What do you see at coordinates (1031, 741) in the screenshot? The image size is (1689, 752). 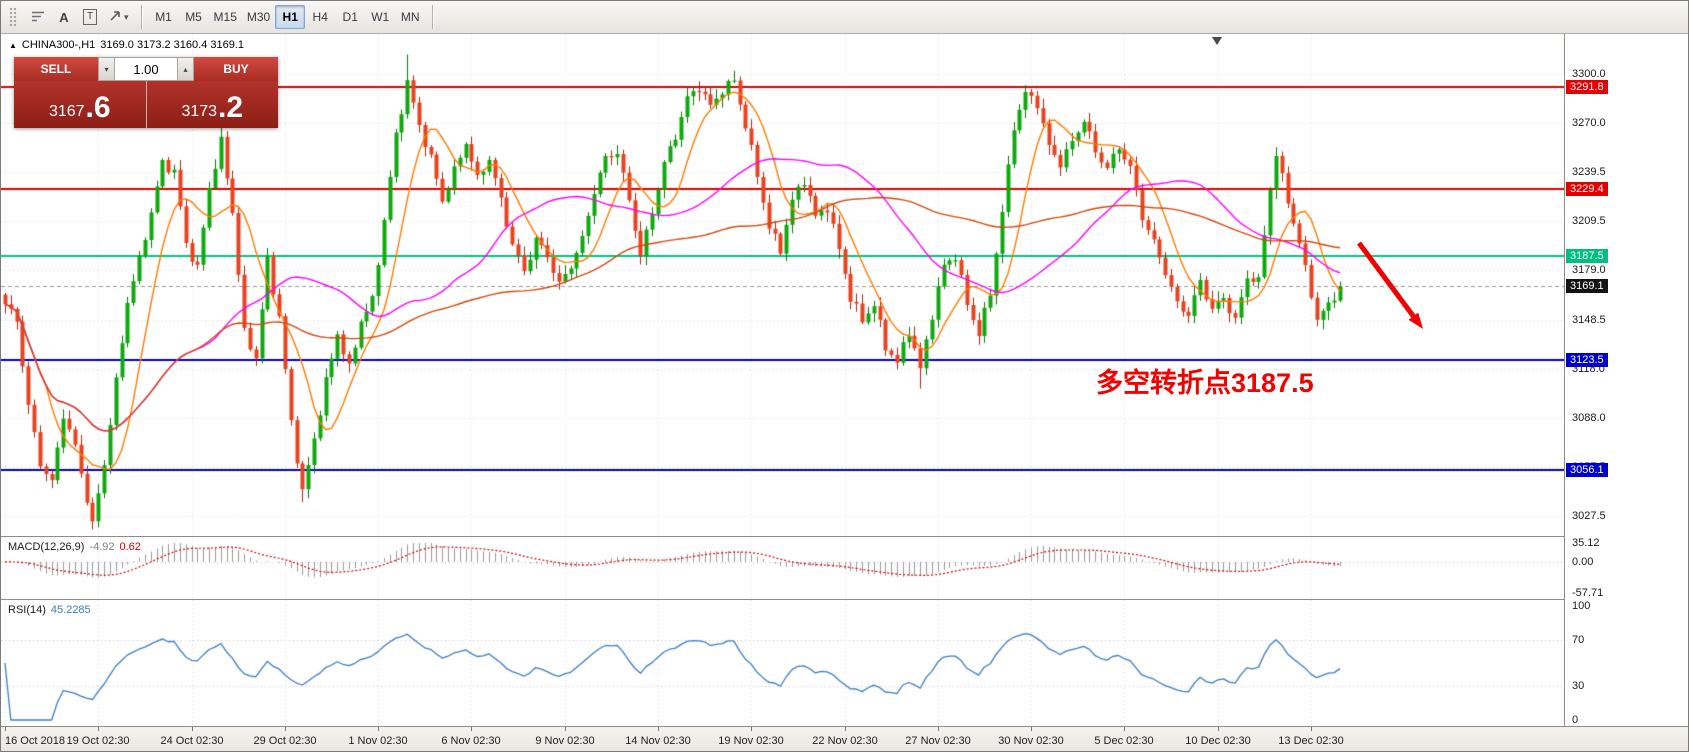 I see `time-axis-label: 30 Nov 02:30` at bounding box center [1031, 741].